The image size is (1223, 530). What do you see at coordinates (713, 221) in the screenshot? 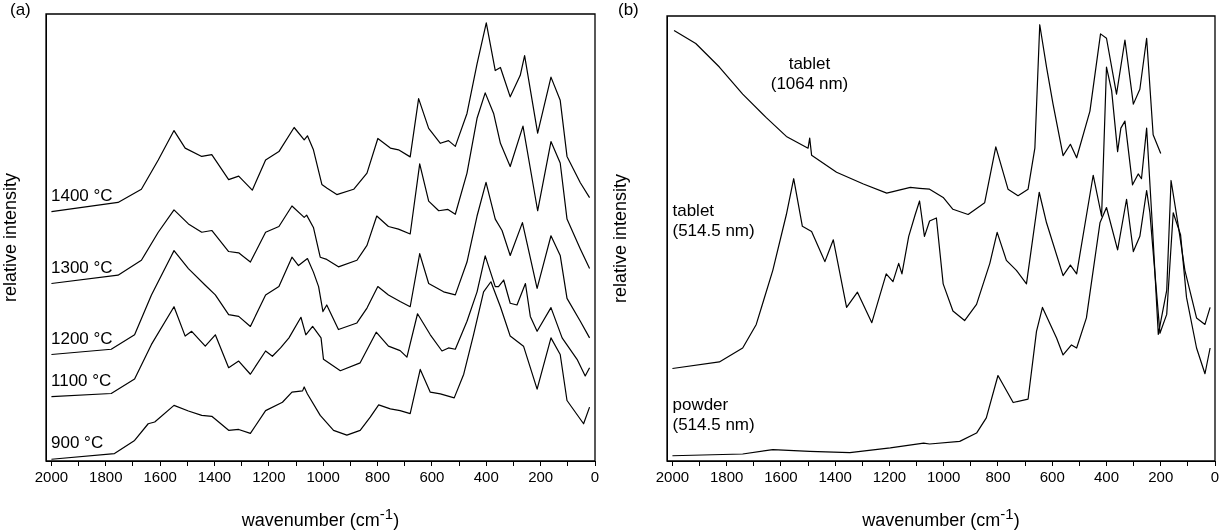
I see `series-label: tablet (514.5 nm)` at bounding box center [713, 221].